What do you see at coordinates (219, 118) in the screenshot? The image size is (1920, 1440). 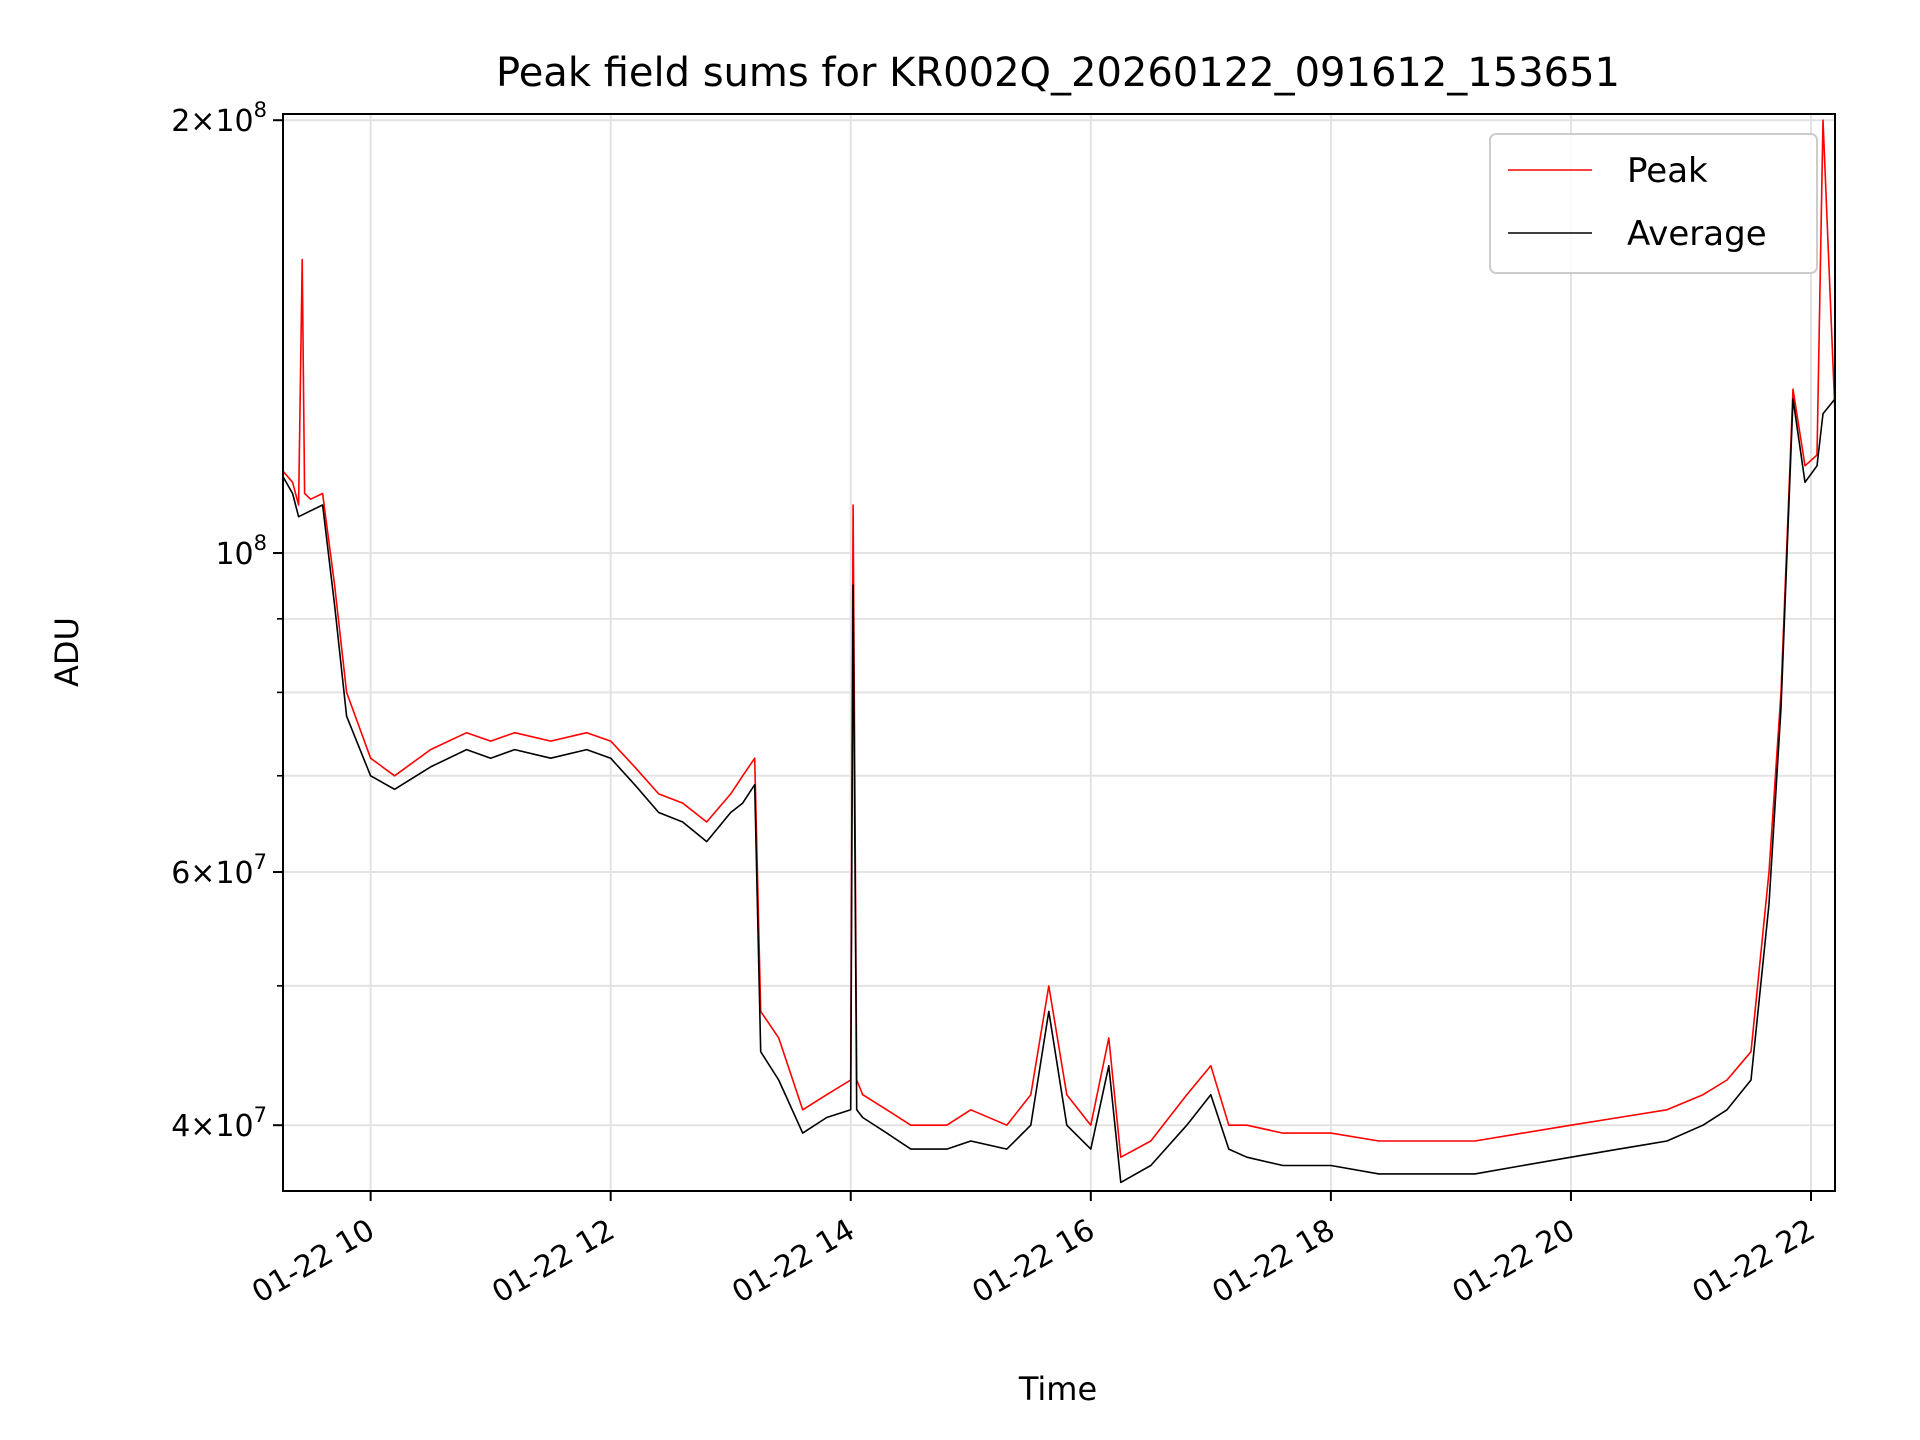 I see `y-tick-label: 2×108` at bounding box center [219, 118].